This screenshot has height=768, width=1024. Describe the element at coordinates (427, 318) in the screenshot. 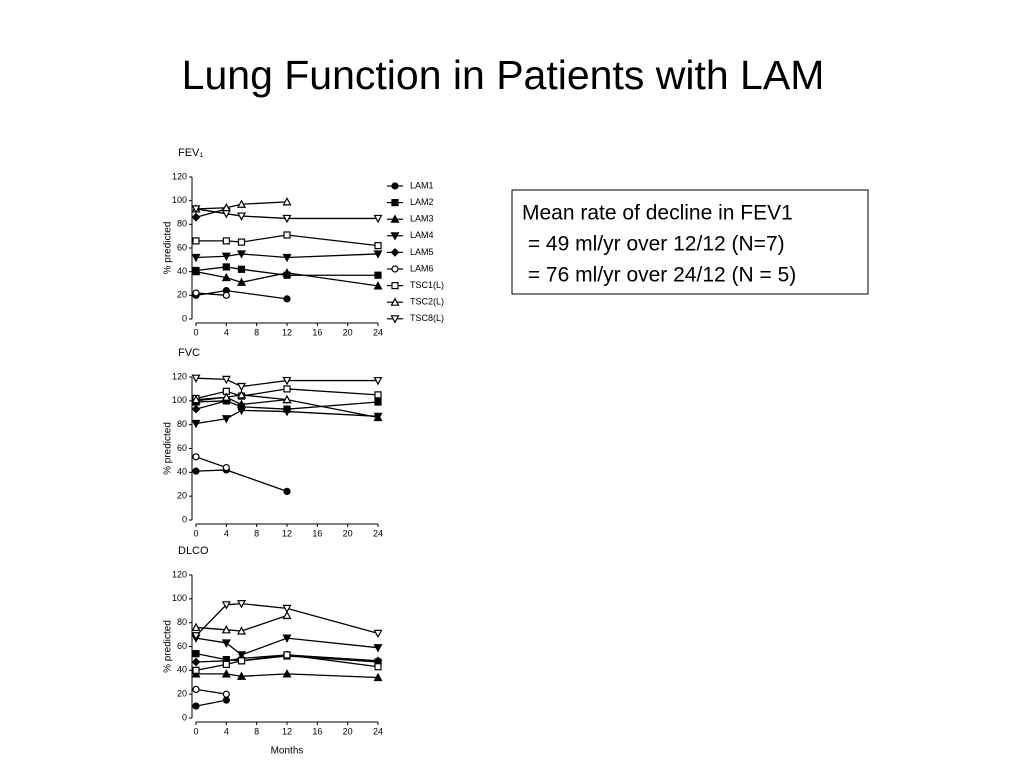

I see `legend-label: TSC8(L)` at that location.